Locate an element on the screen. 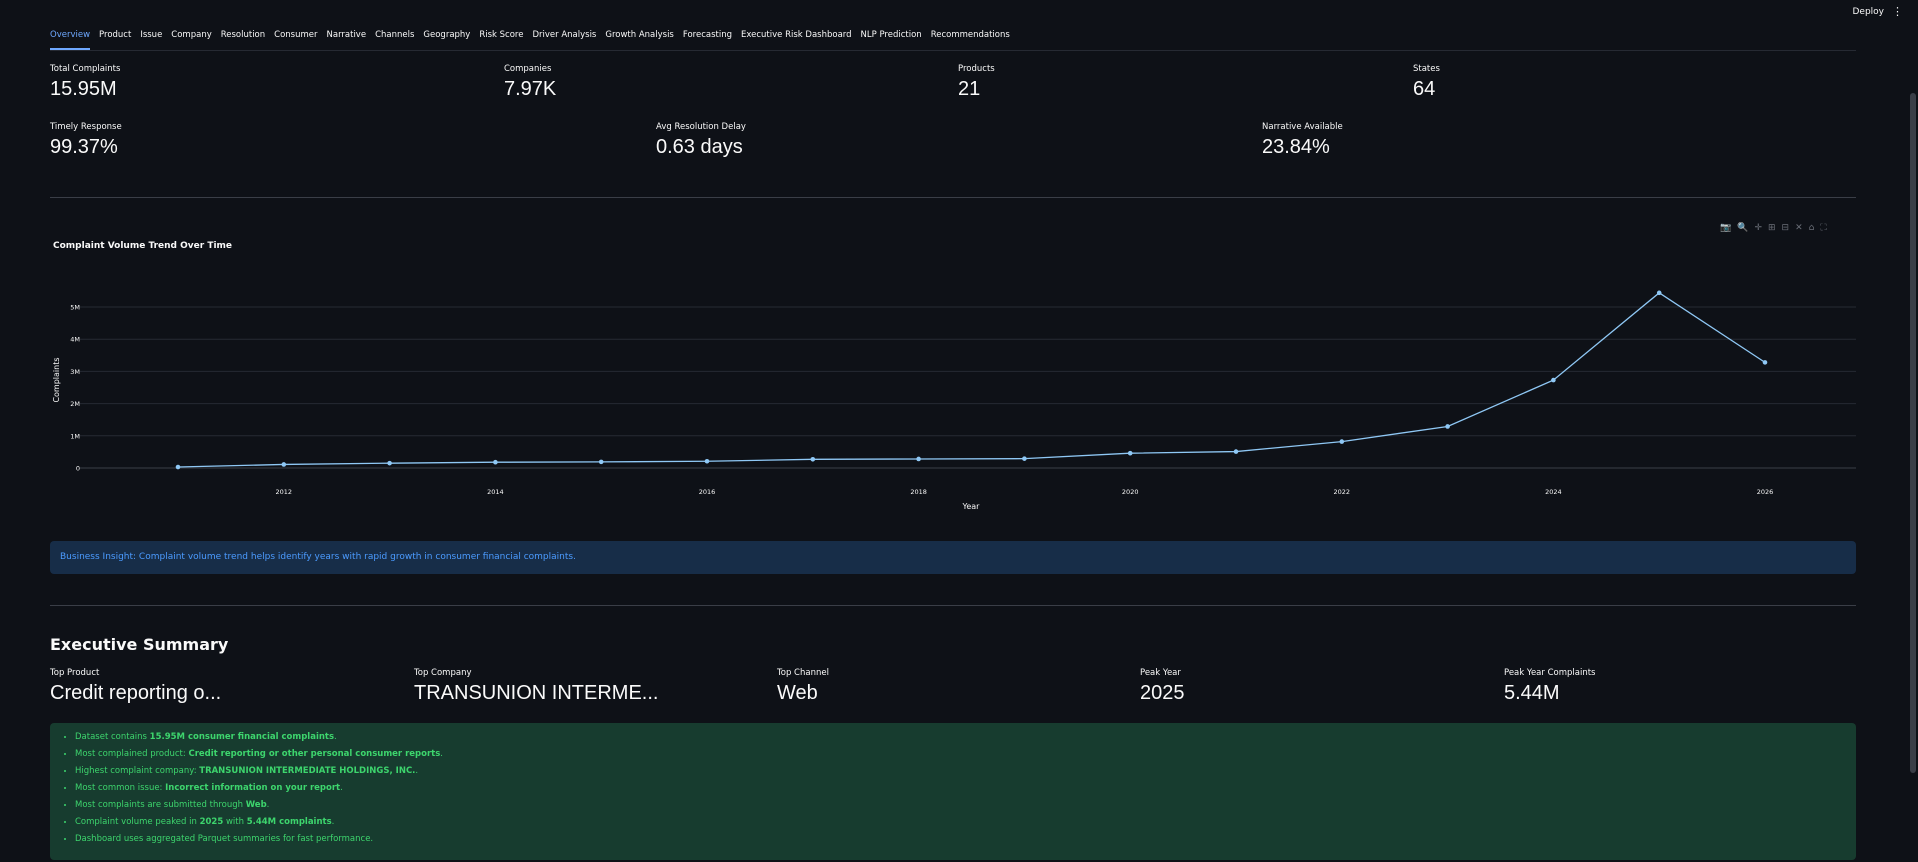  autoscale-icon: ✕ is located at coordinates (1799, 228).